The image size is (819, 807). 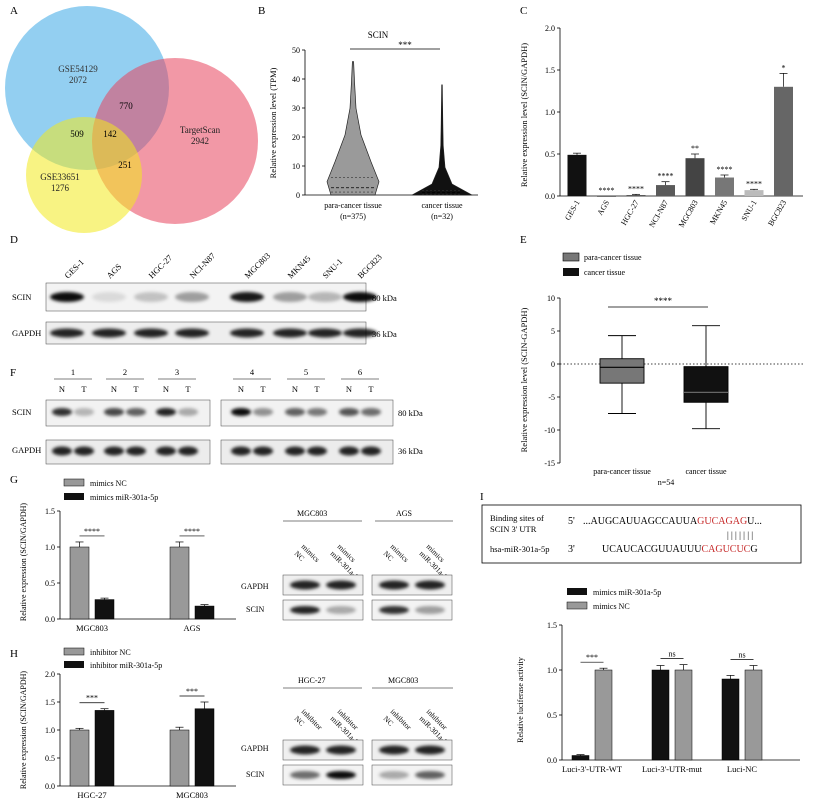 I want to click on band-gapdh-t, so click(x=188, y=451).